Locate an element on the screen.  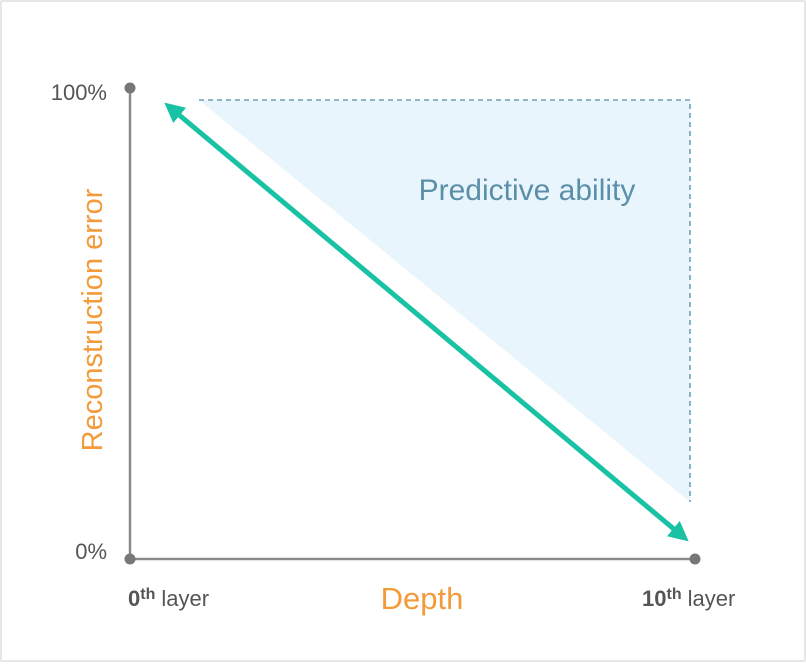
x-tick-right-number: 10 is located at coordinates (654, 598).